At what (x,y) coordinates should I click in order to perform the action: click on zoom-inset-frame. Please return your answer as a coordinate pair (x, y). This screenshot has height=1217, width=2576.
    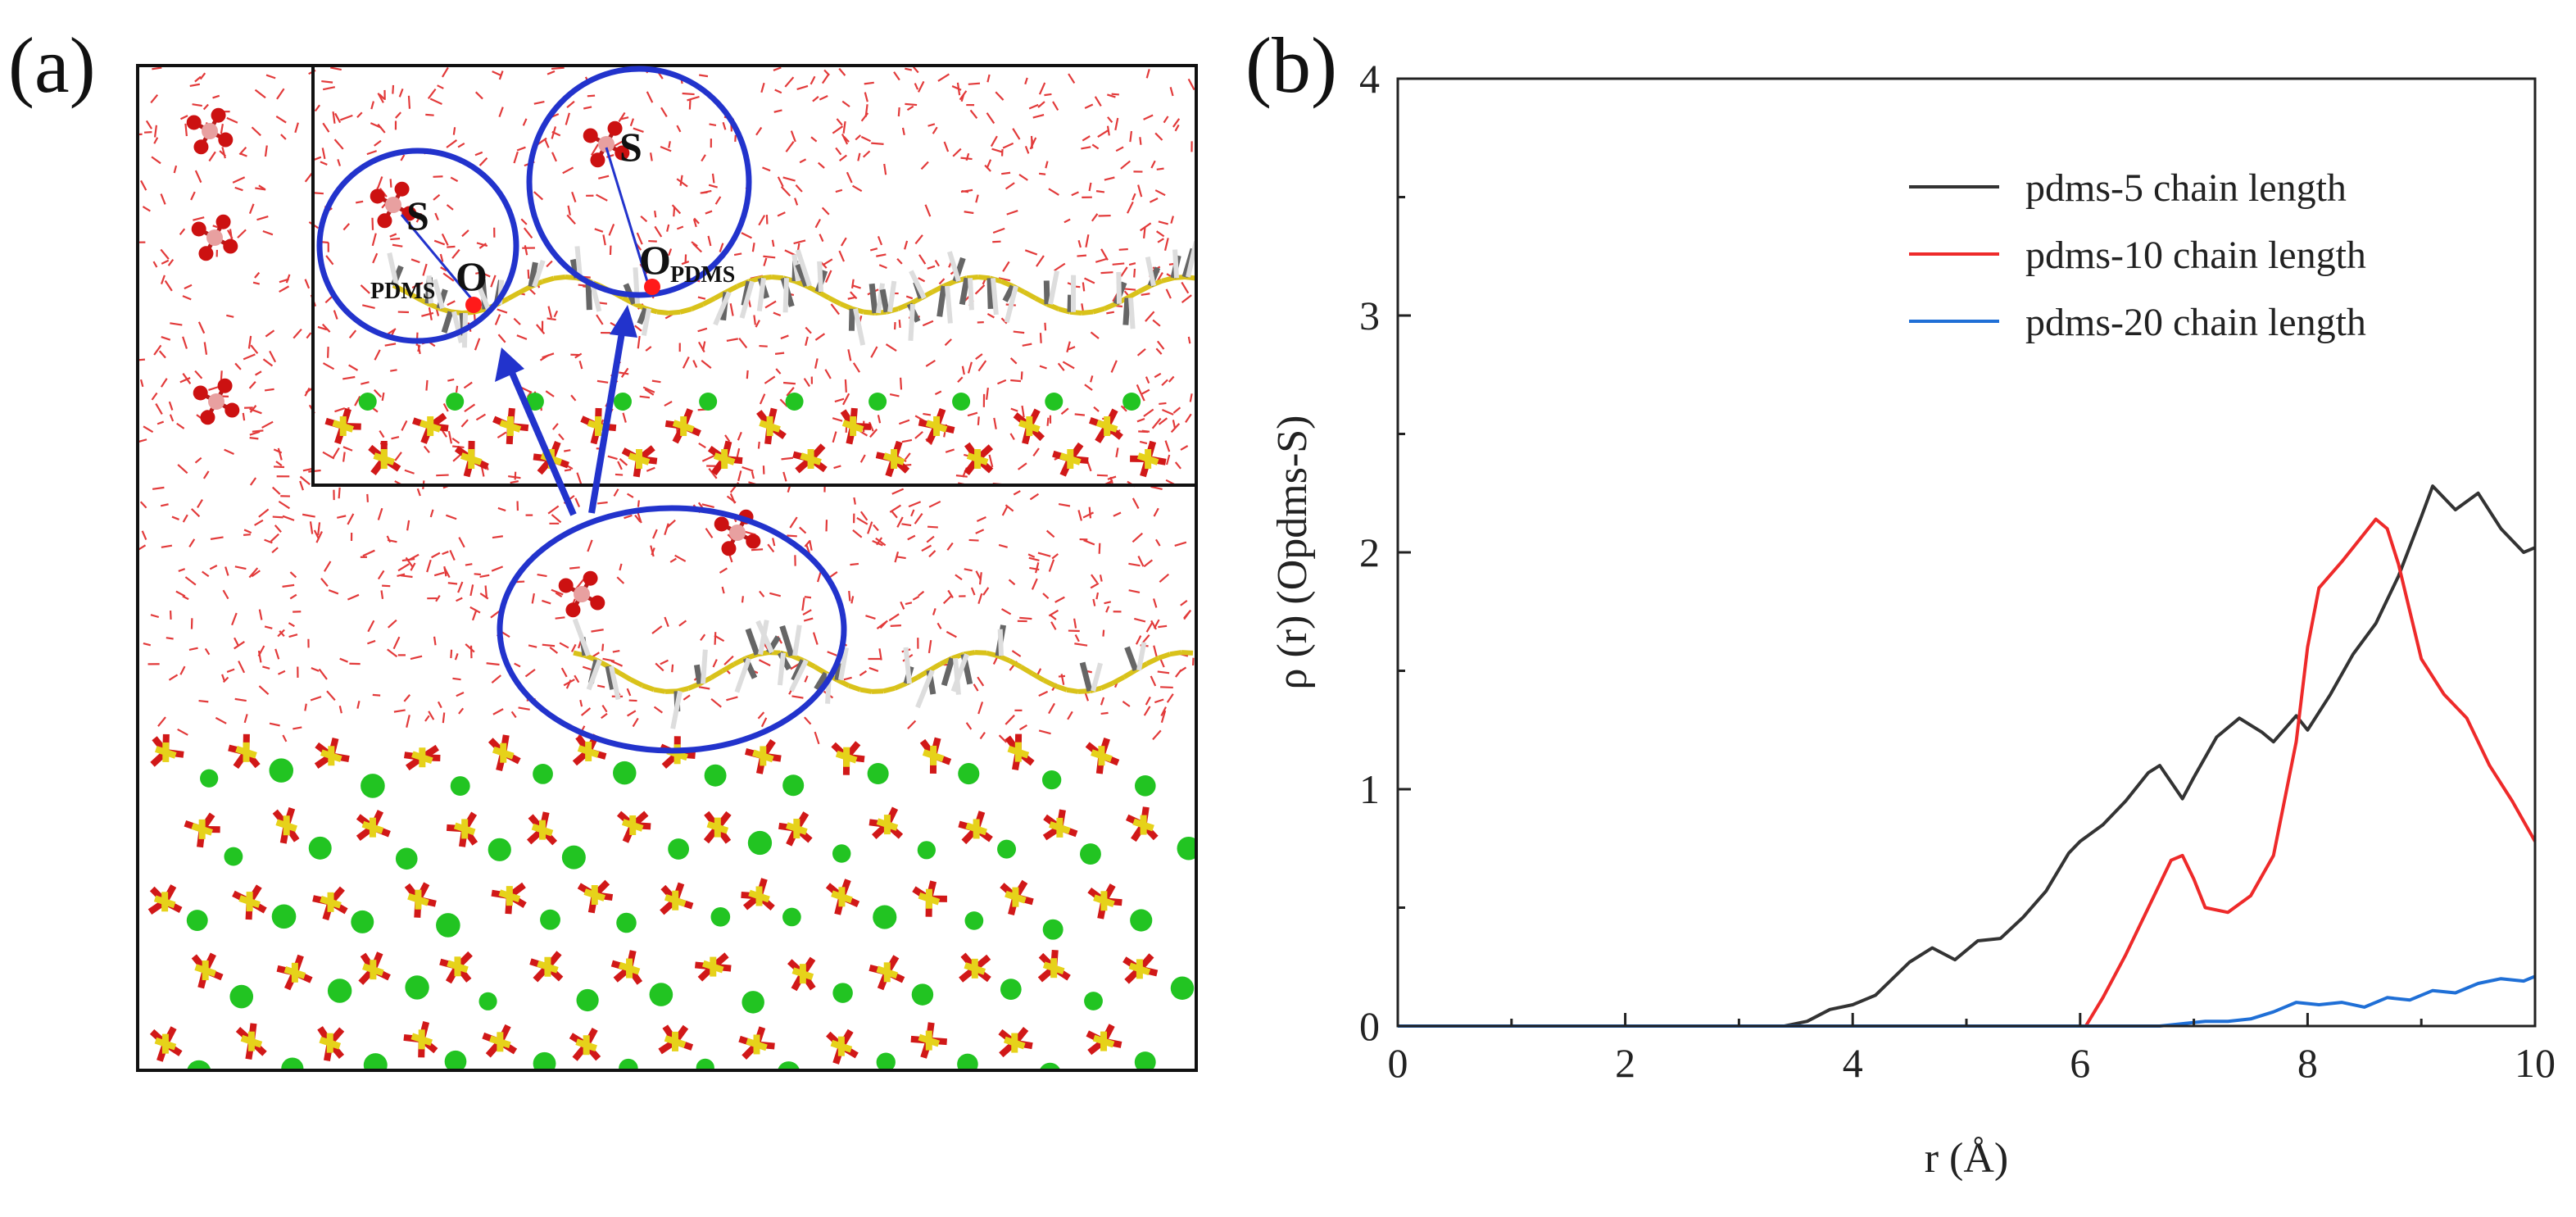
    Looking at the image, I should click on (754, 276).